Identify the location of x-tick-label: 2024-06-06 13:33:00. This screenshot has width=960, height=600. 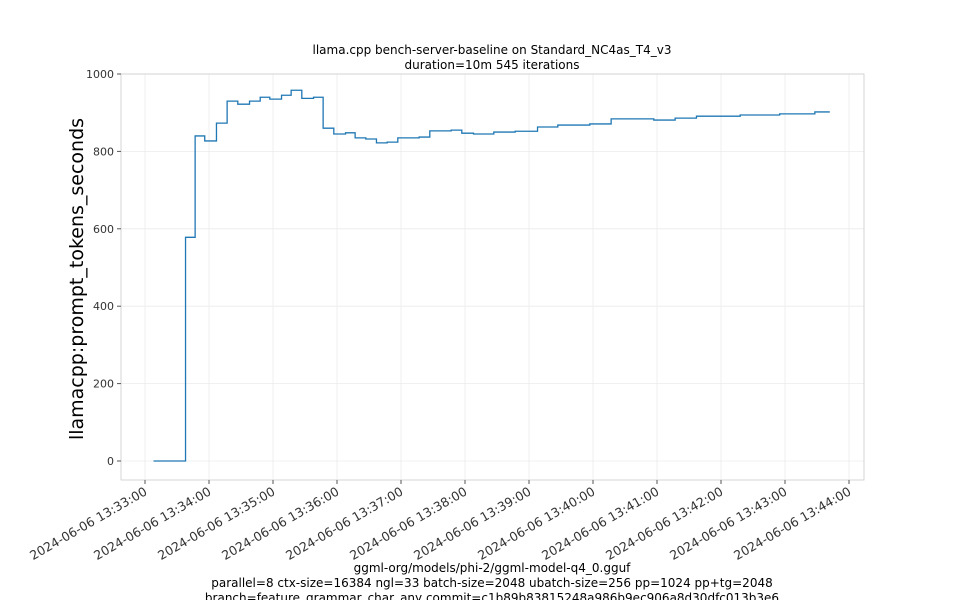
(88, 523).